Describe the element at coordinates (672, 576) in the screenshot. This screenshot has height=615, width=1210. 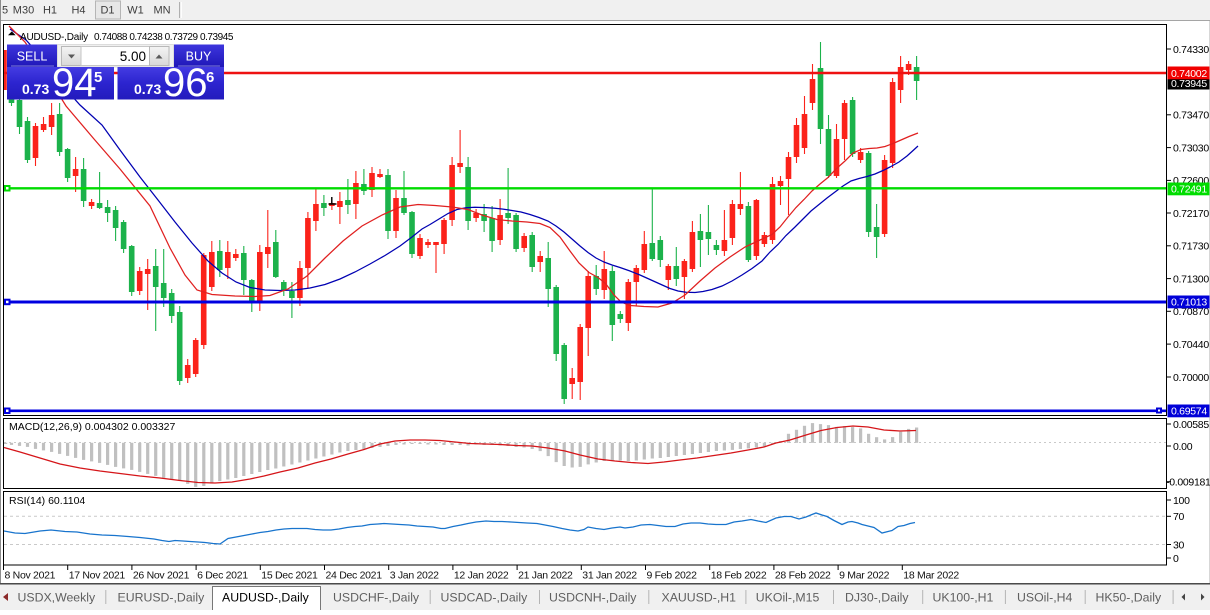
I see `svg-text: 9 Feb 2022` at that location.